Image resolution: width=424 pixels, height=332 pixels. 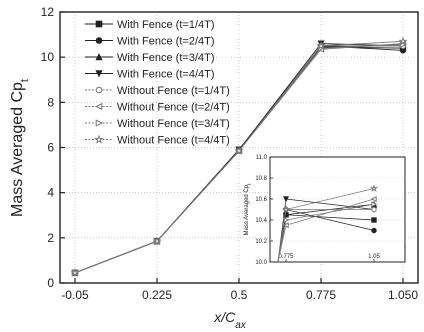 I want to click on x-axis-title: x/Cax, so click(x=230, y=320).